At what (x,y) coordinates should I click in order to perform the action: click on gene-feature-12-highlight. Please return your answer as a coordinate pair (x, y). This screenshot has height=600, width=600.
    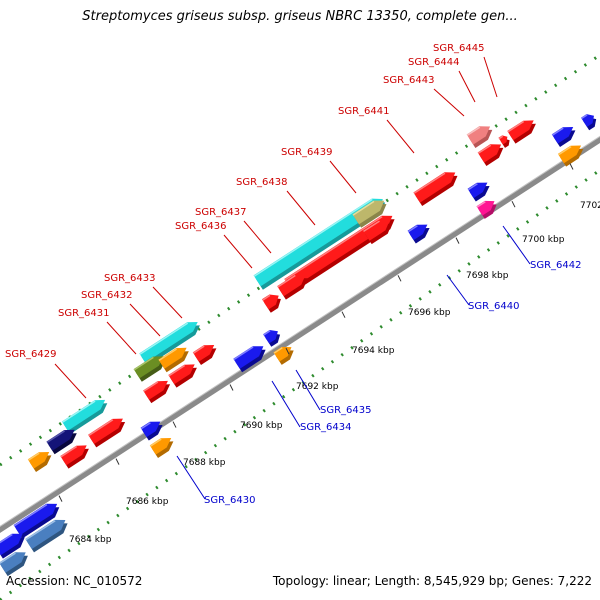
    Looking at the image, I should click on (363, 208).